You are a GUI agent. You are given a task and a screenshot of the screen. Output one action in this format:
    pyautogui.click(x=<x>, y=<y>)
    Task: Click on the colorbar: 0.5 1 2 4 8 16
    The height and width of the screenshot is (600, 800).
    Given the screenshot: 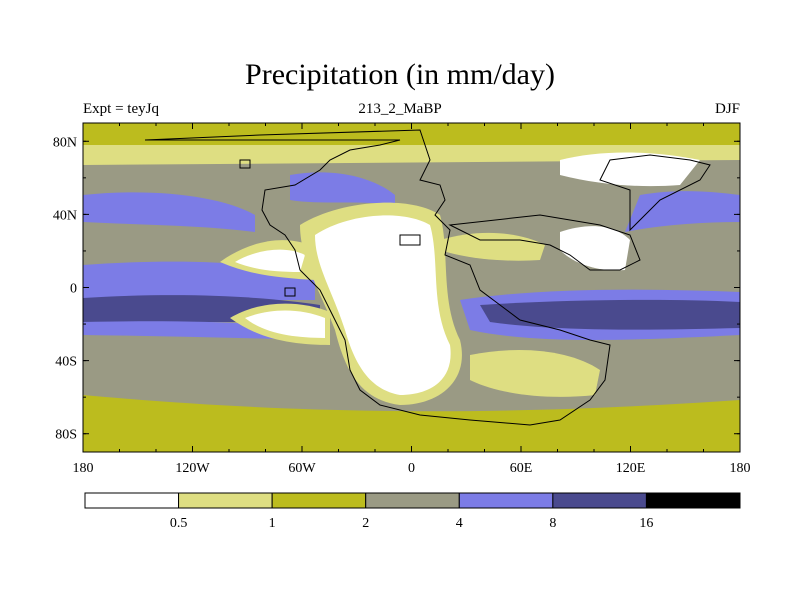 What is the action you would take?
    pyautogui.click(x=412, y=511)
    